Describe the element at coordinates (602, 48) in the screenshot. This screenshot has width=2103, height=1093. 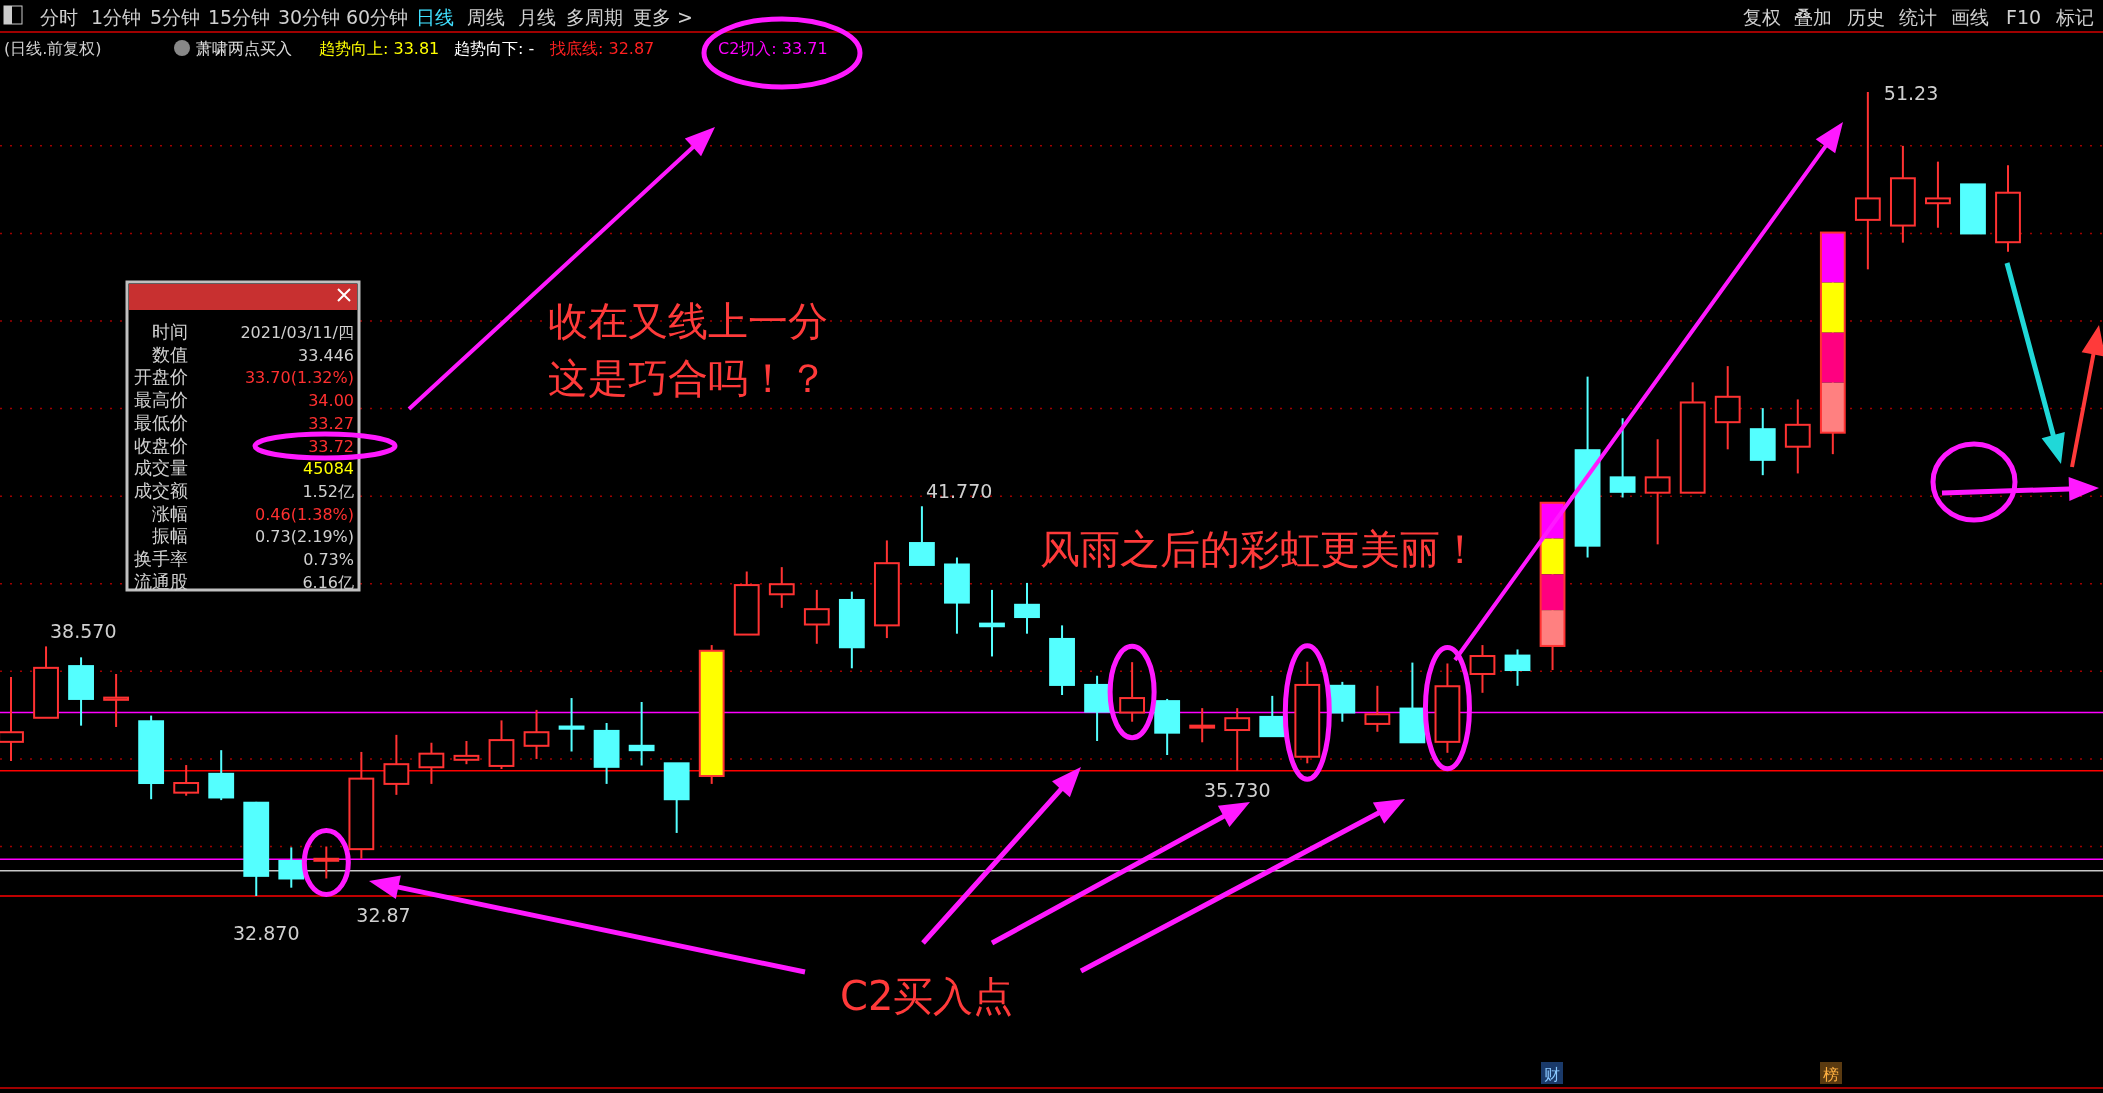
I see `text: 找底线: 32.87` at that location.